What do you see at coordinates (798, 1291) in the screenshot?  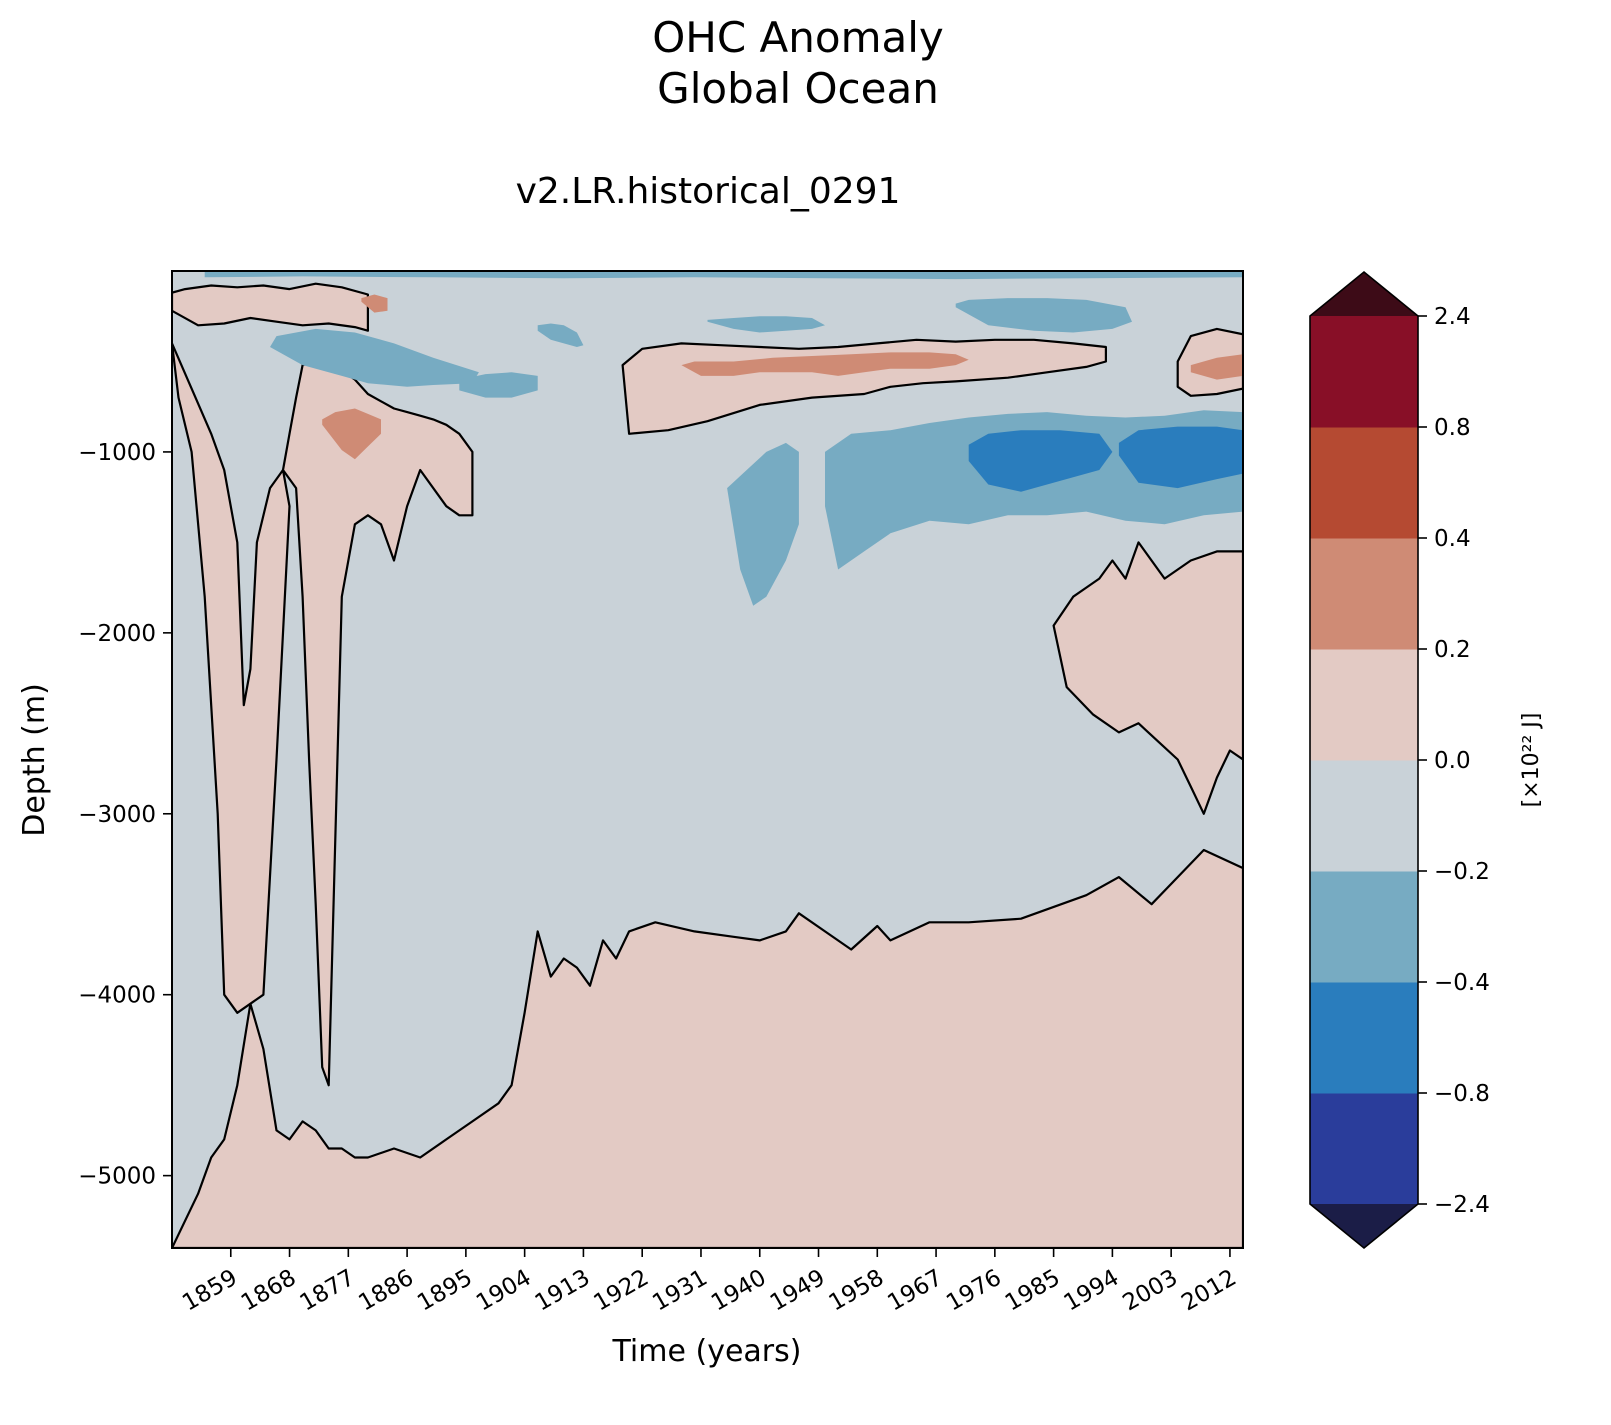 I see `x-tick-label: 1949` at bounding box center [798, 1291].